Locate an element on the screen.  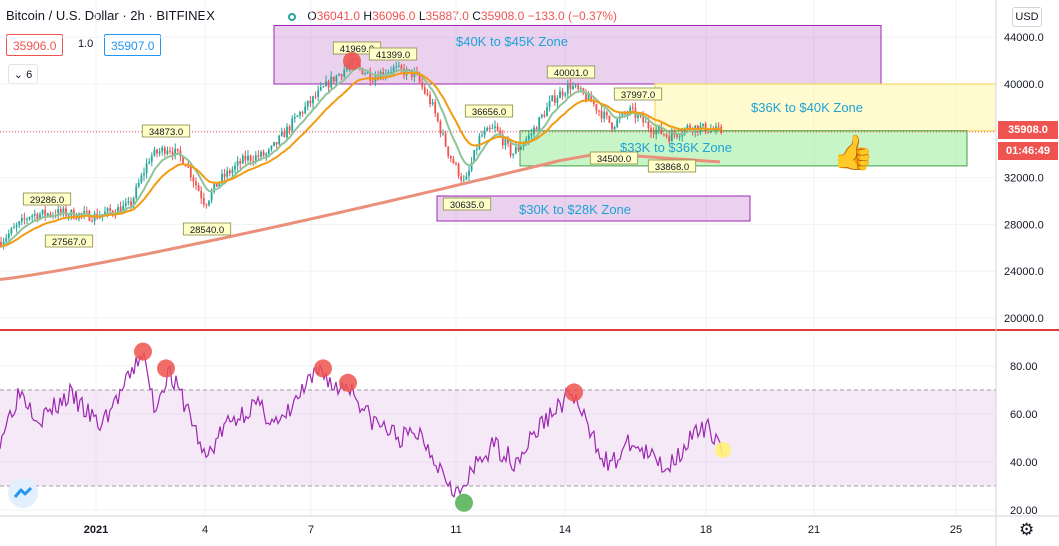
zone-label: $33K to $36K Zone is located at coordinates (676, 147).